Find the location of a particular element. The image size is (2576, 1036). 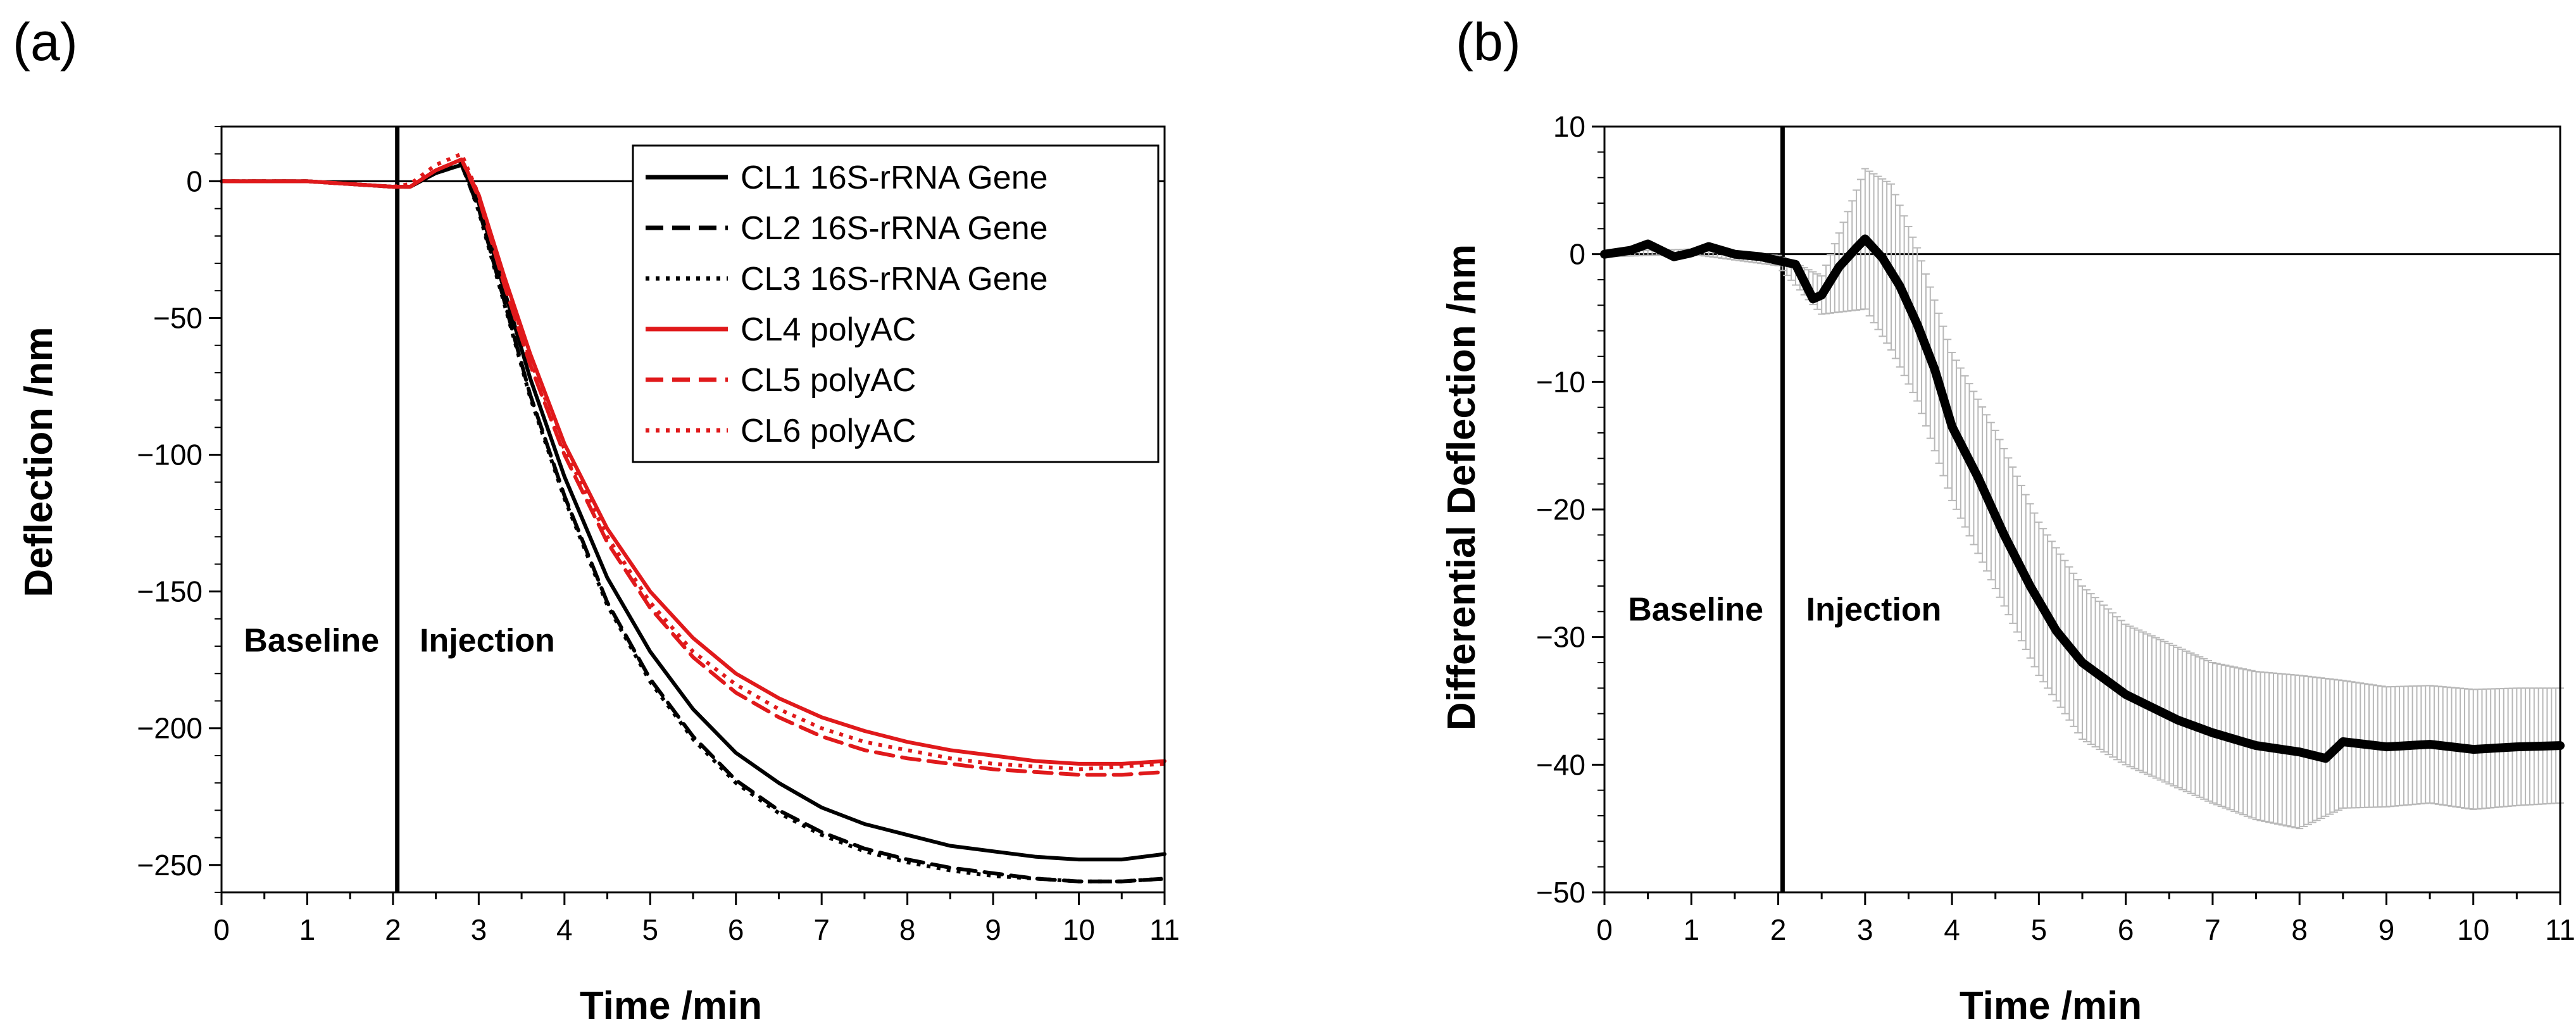

y-tick-label: −10 is located at coordinates (1560, 381).